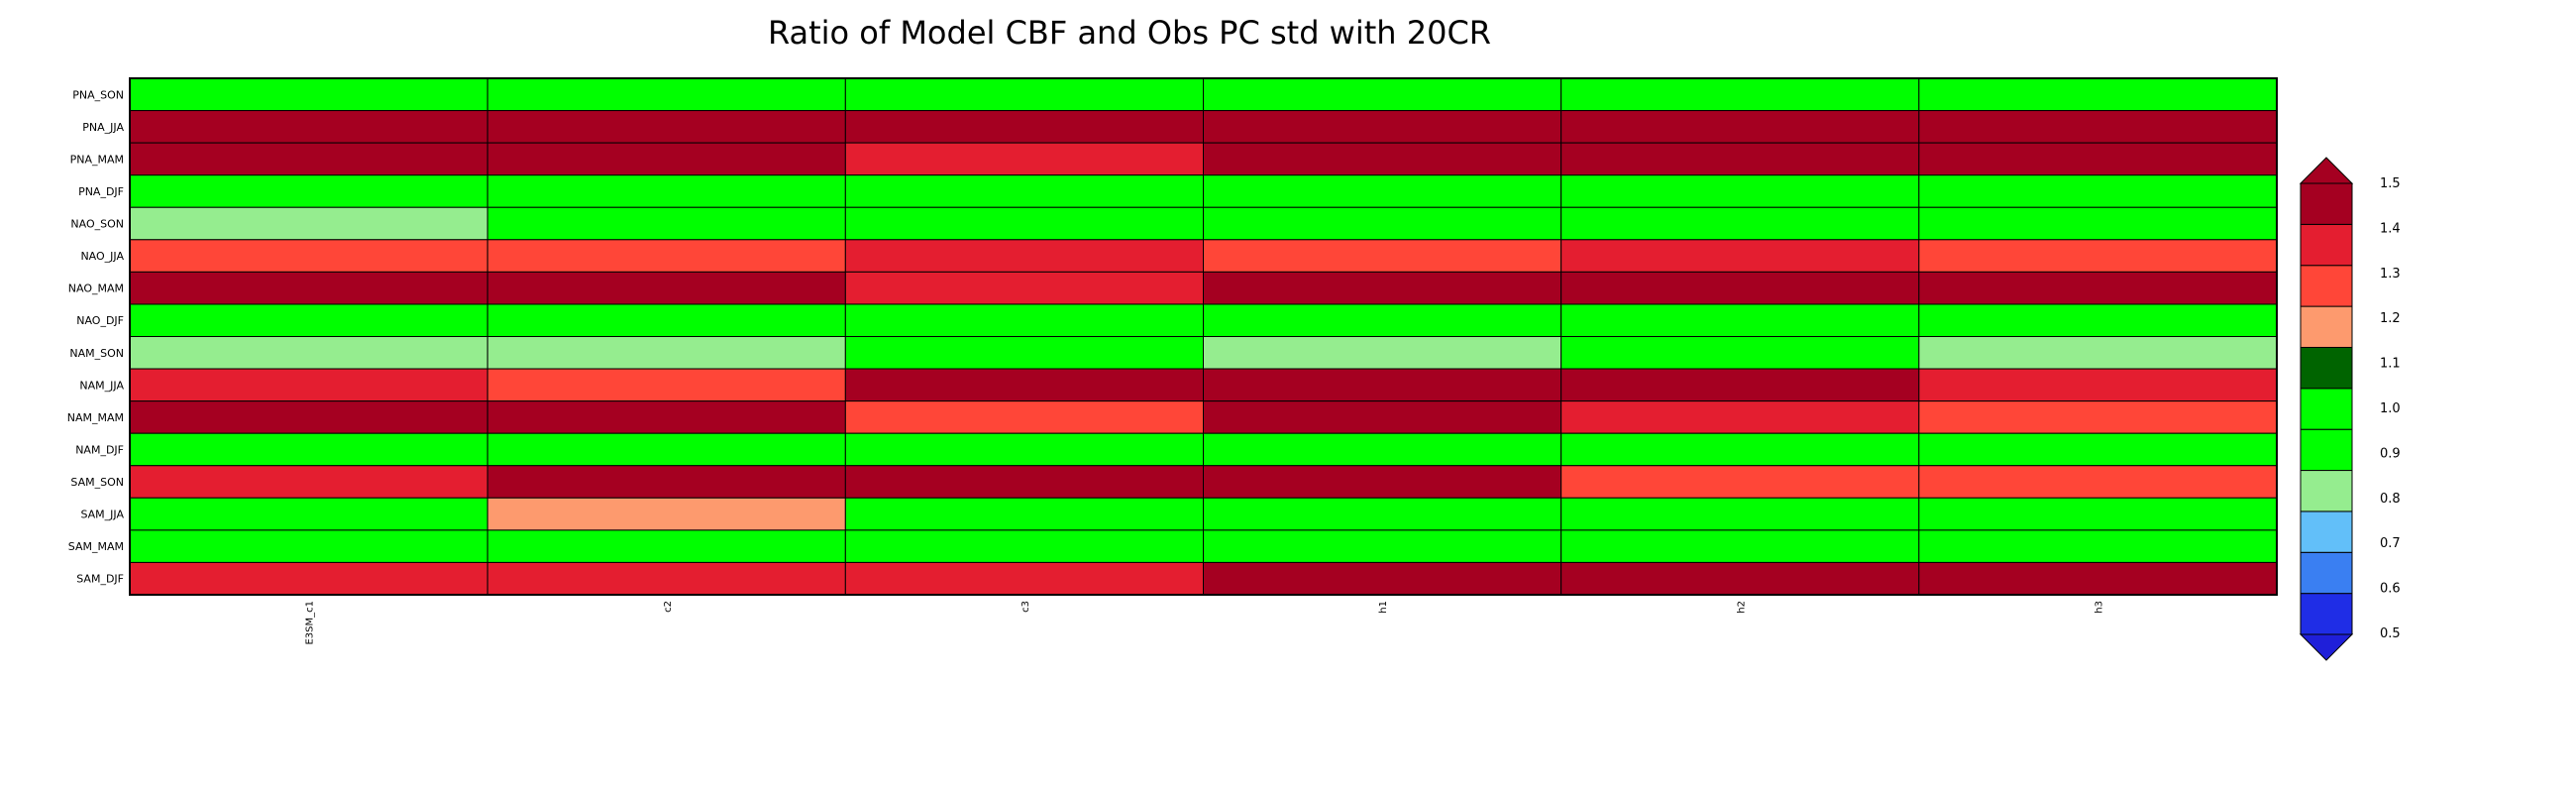  What do you see at coordinates (668, 607) in the screenshot?
I see `column-label: c2` at bounding box center [668, 607].